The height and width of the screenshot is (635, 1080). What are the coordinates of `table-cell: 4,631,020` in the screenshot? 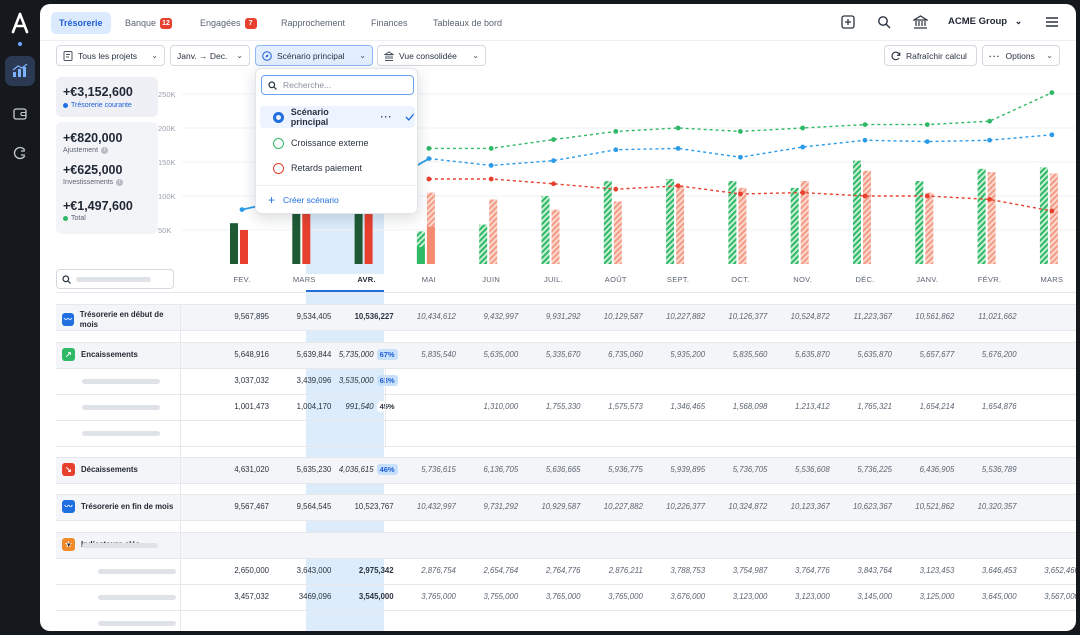 It's located at (251, 469).